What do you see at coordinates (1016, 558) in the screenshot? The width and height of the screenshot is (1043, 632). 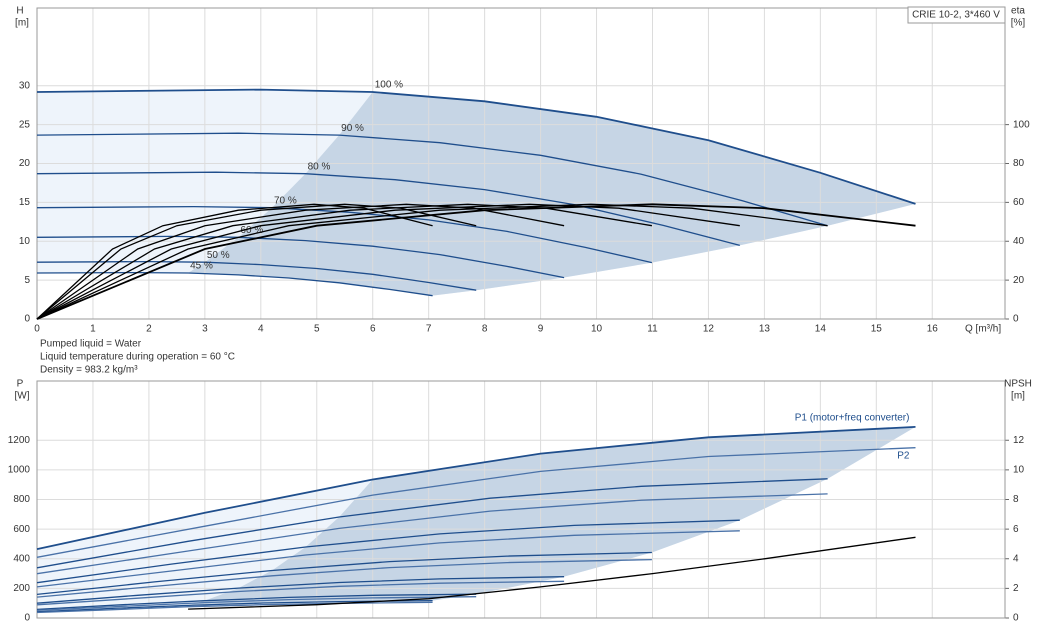 I see `y2-tick-label: 4` at bounding box center [1016, 558].